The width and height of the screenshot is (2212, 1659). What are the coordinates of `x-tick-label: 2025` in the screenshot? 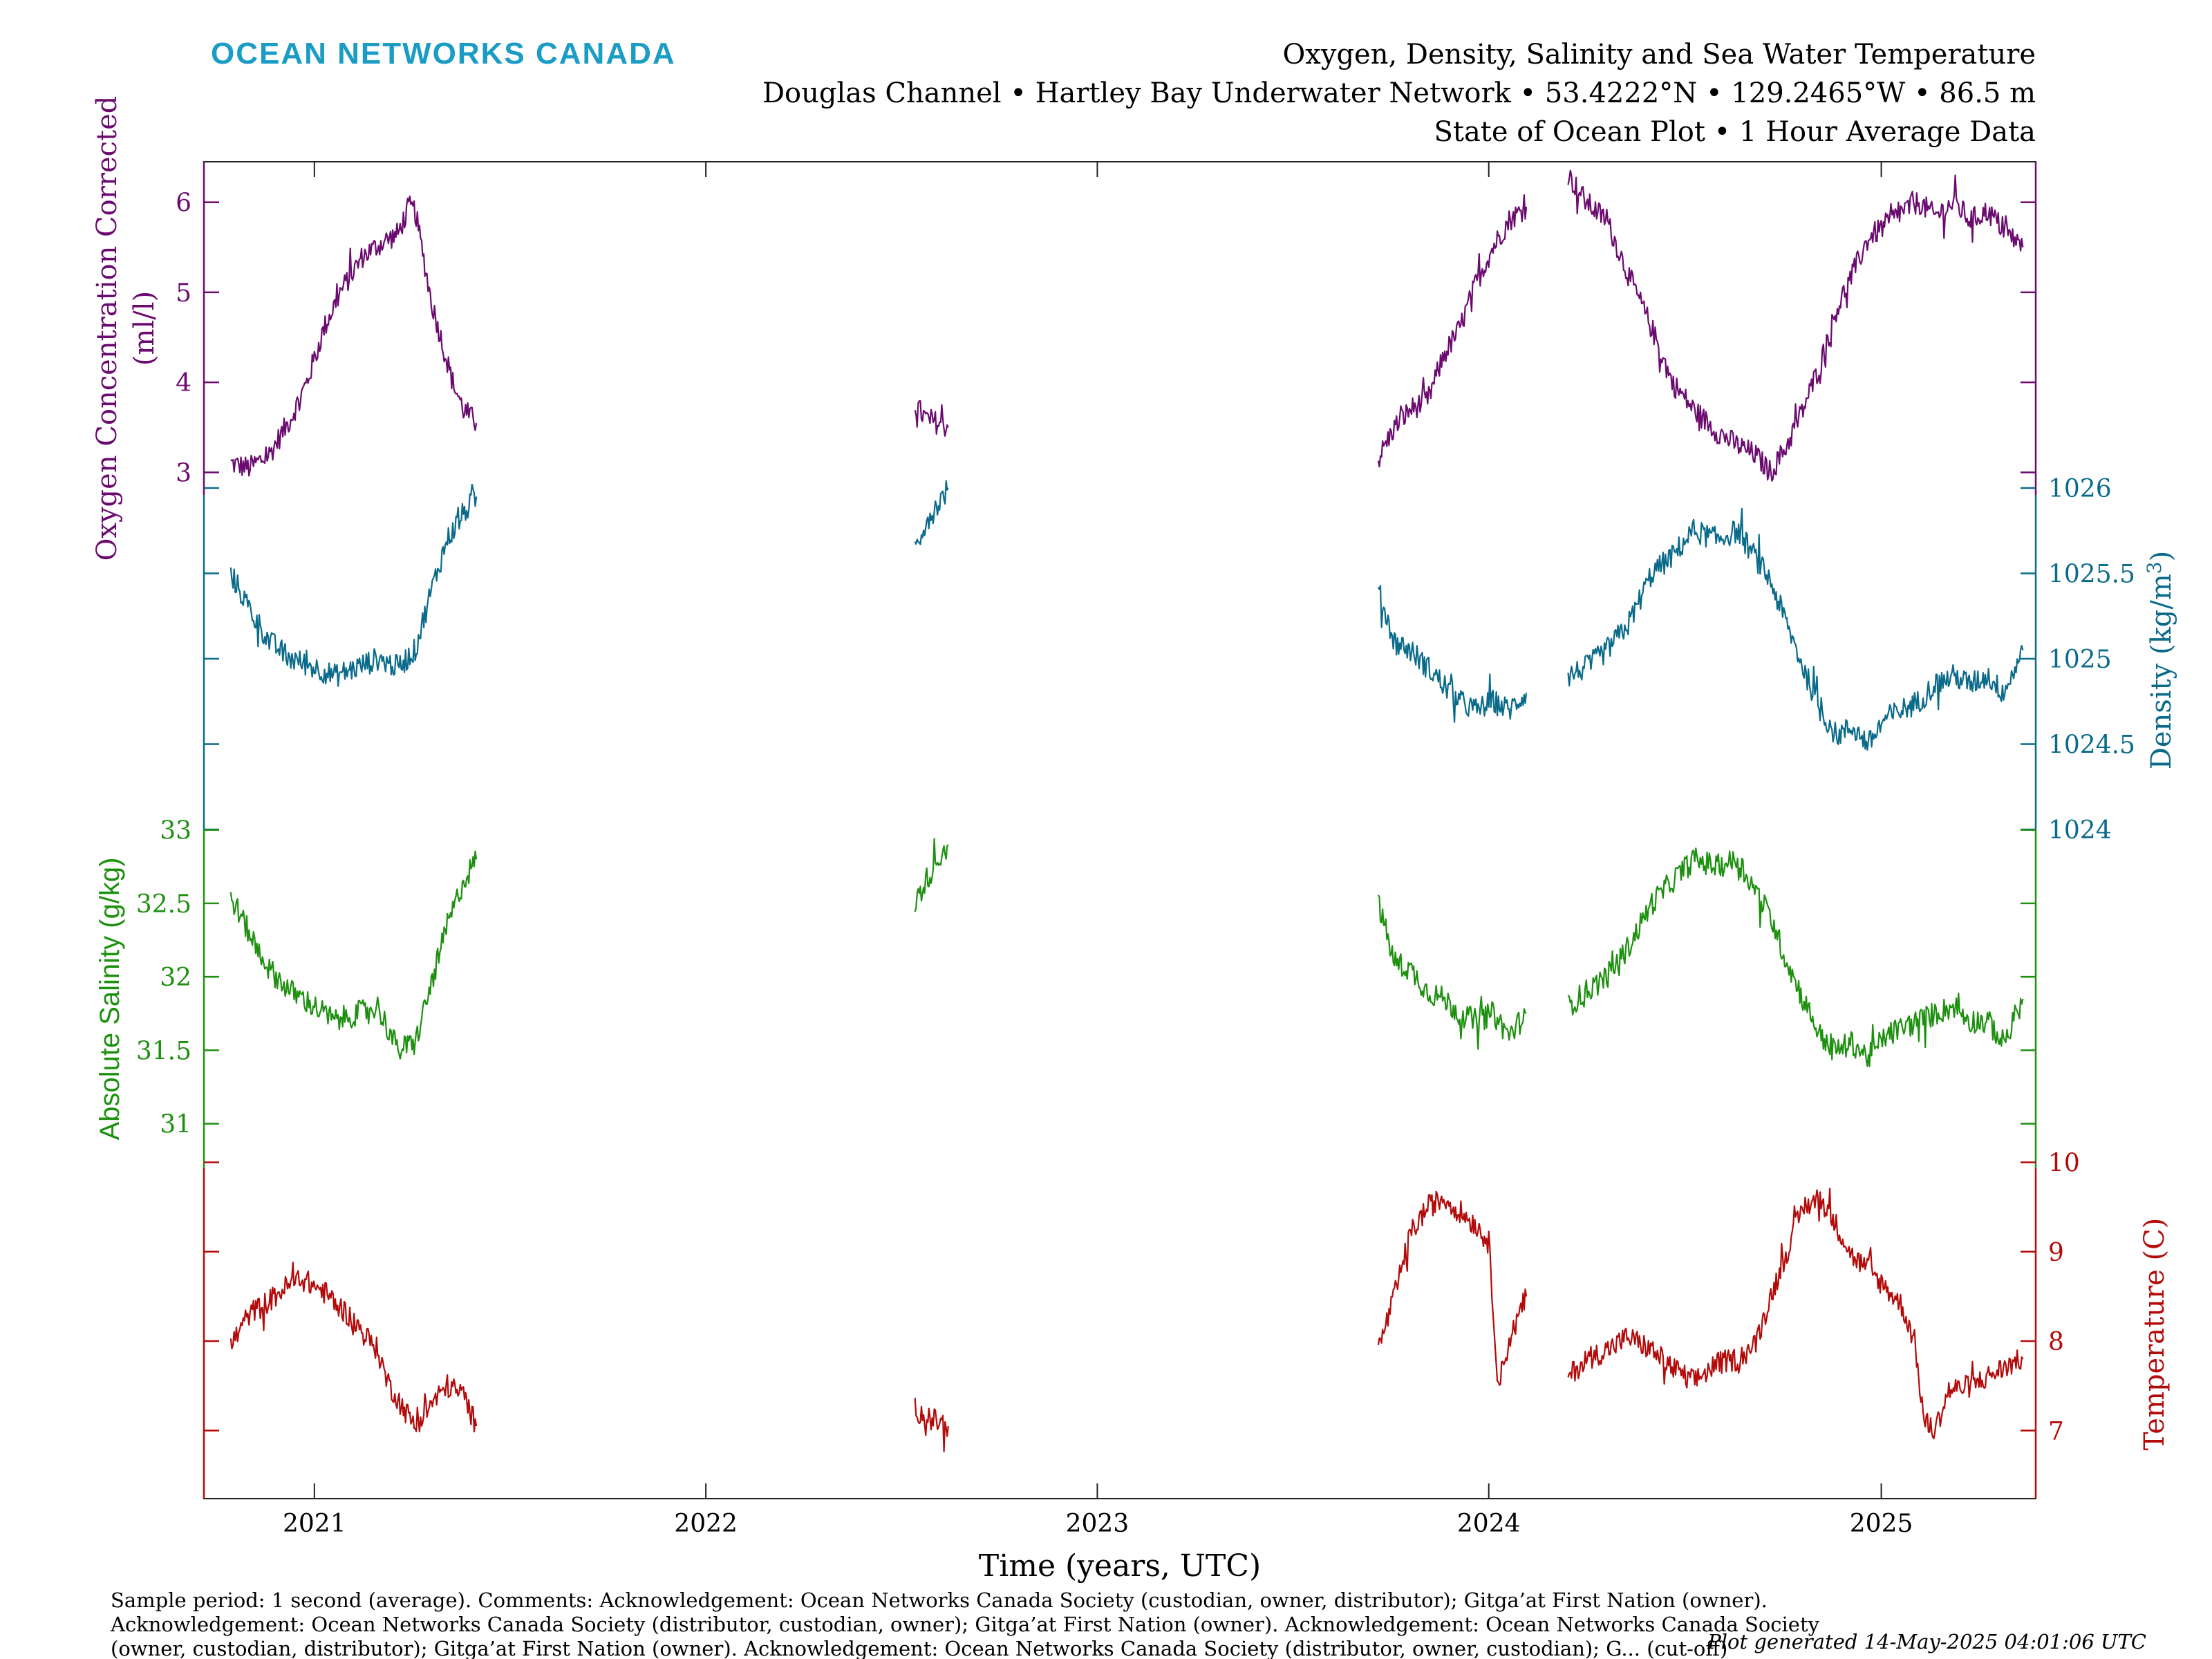 It's located at (1882, 1524).